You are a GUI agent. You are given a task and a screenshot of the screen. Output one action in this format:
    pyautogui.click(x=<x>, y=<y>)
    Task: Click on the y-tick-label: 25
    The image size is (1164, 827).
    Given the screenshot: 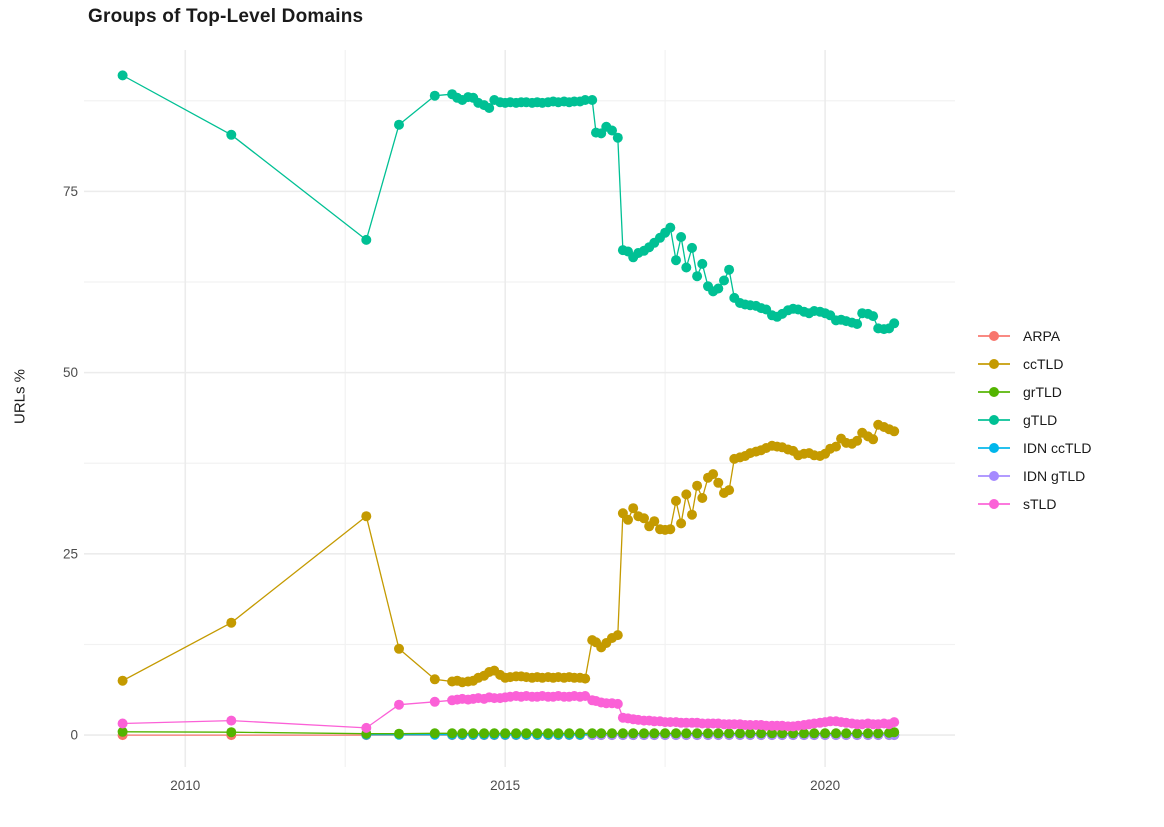 What is the action you would take?
    pyautogui.click(x=70, y=553)
    